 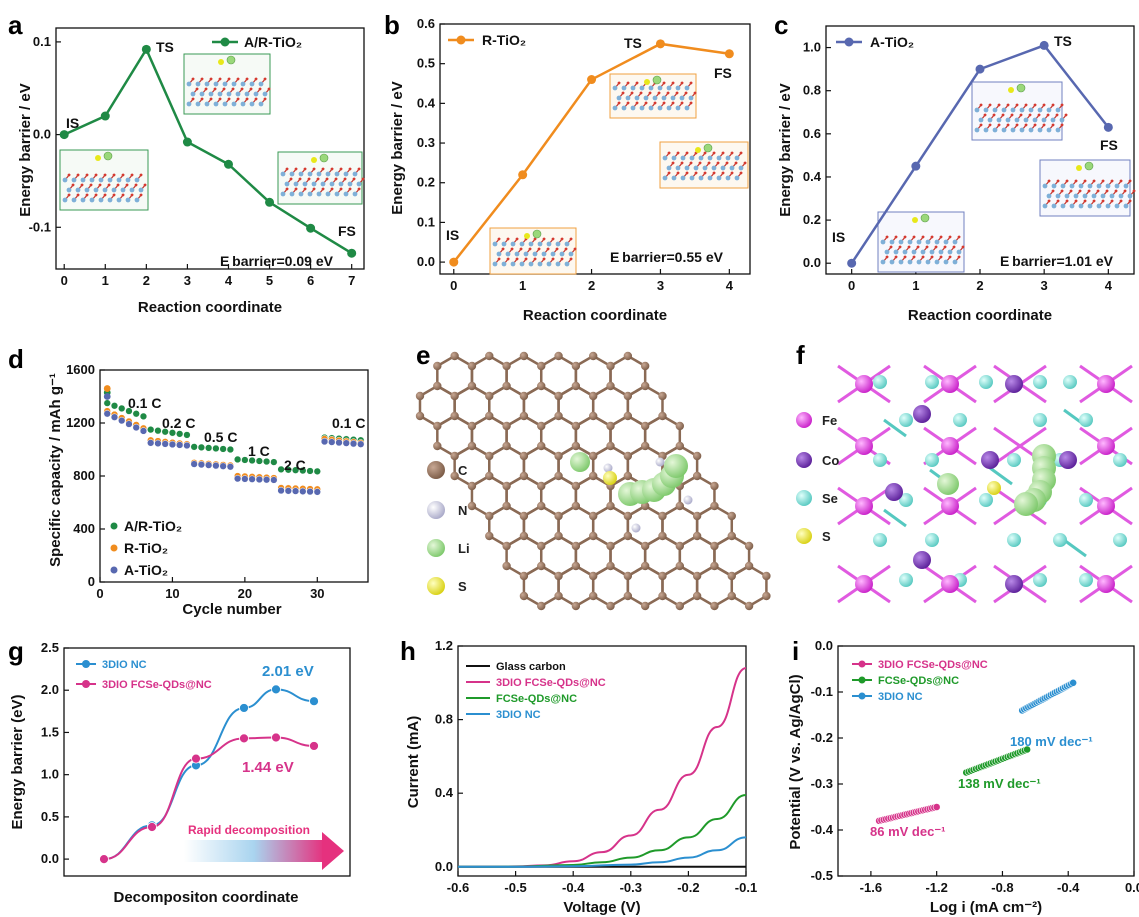 I want to click on legend-se-ball, so click(x=804, y=498).